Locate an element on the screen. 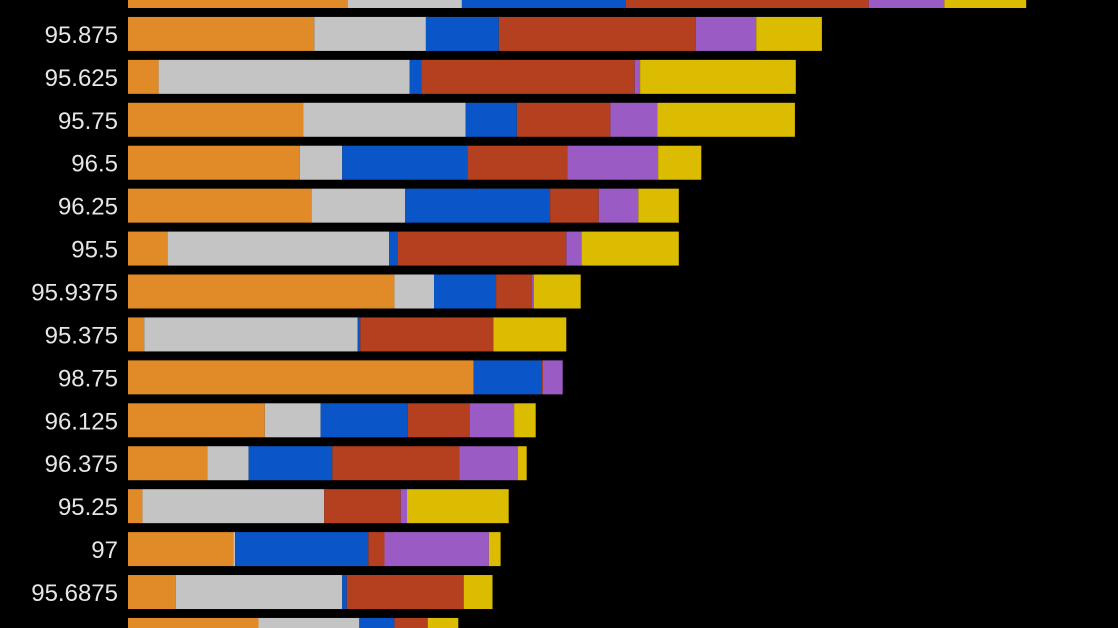 Image resolution: width=1118 pixels, height=628 pixels. category-label: 95.625 is located at coordinates (81, 78).